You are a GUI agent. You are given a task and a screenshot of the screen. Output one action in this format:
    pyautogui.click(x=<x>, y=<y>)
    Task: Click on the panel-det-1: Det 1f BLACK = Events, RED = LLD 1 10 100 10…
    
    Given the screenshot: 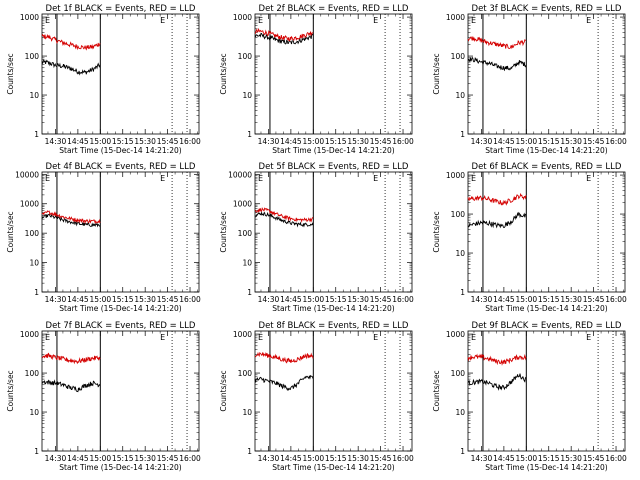 What is the action you would take?
    pyautogui.click(x=103, y=79)
    